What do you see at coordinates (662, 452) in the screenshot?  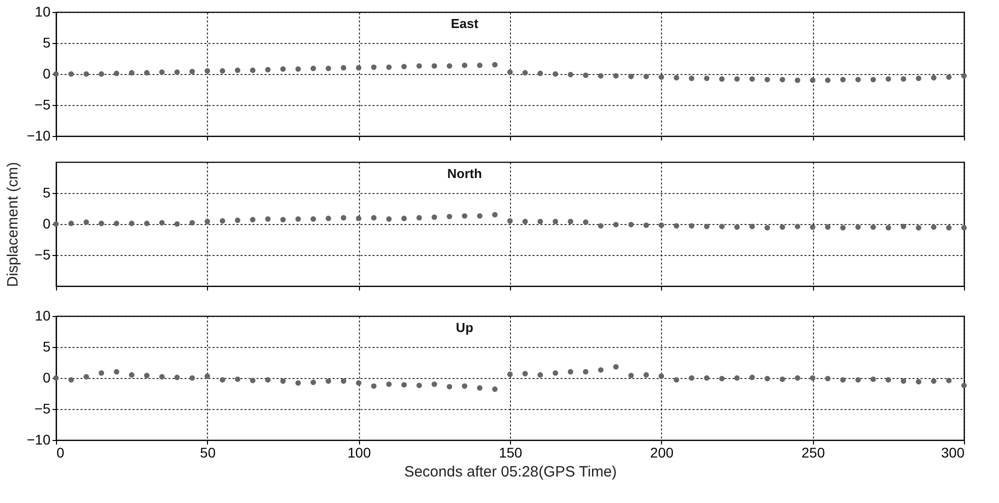 I see `x-tick-label: 200` at bounding box center [662, 452].